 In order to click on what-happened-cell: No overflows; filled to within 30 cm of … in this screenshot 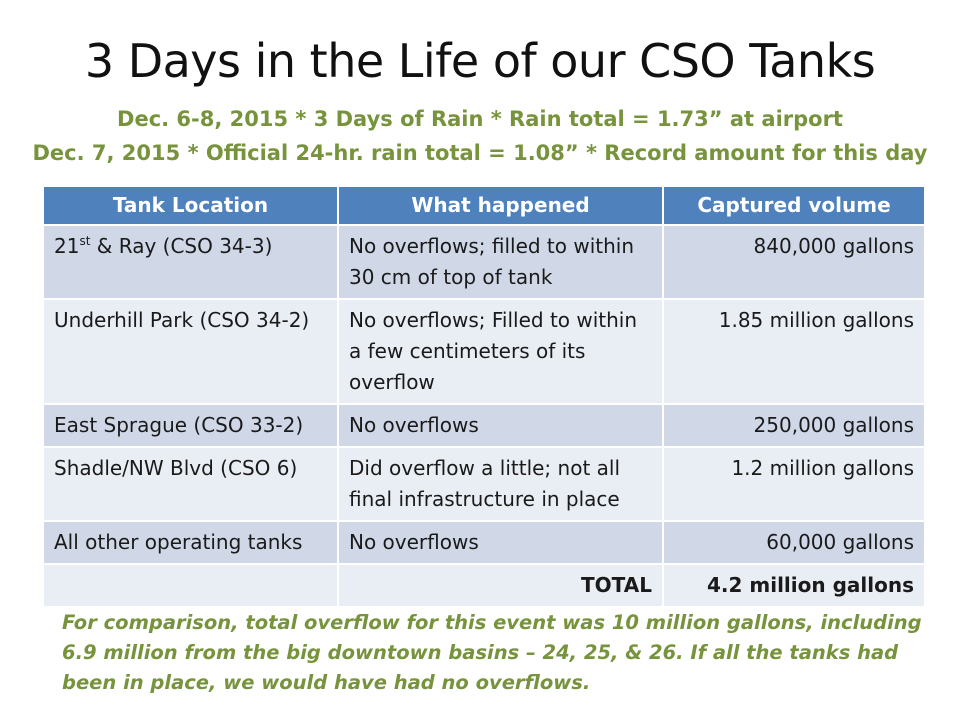, I will do `click(501, 261)`.